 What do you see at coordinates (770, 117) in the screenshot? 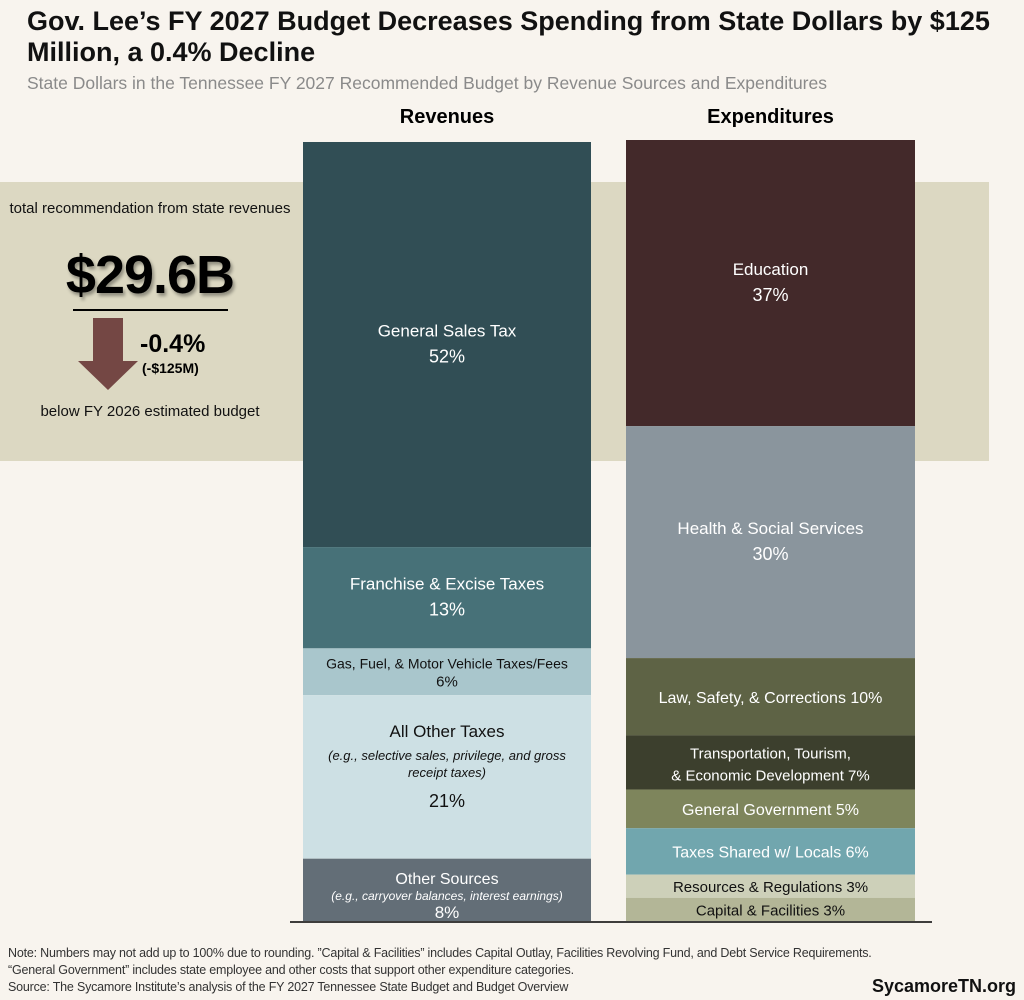
I see `column-header-expenditures: Expenditures` at bounding box center [770, 117].